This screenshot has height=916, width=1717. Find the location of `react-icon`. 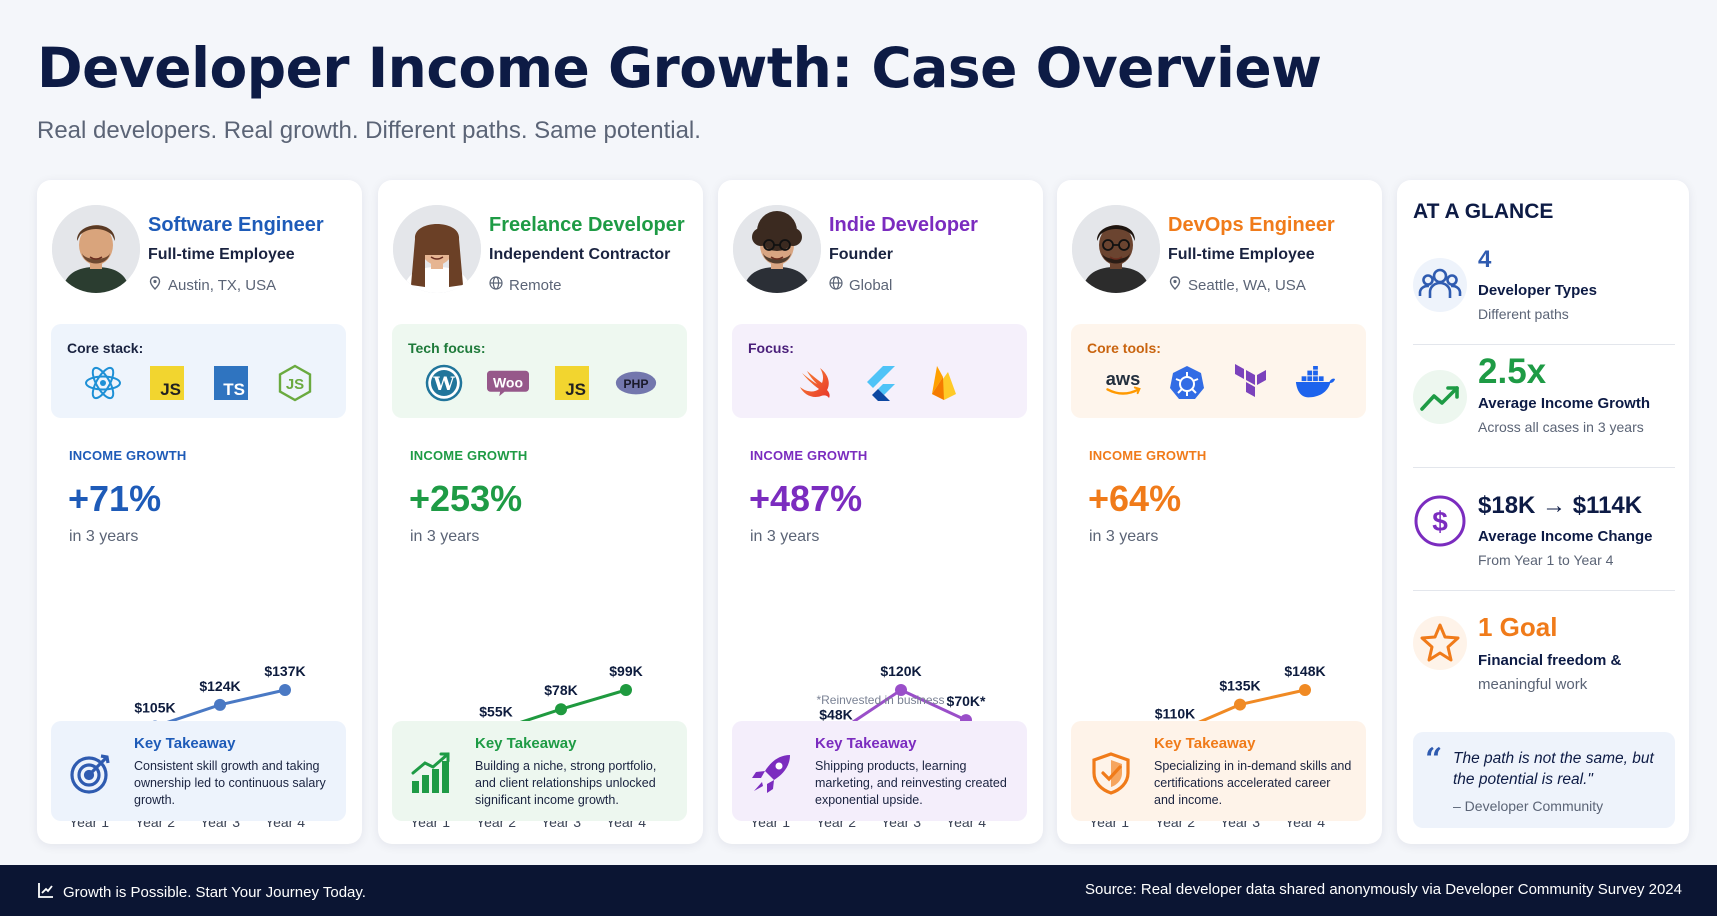

react-icon is located at coordinates (103, 383).